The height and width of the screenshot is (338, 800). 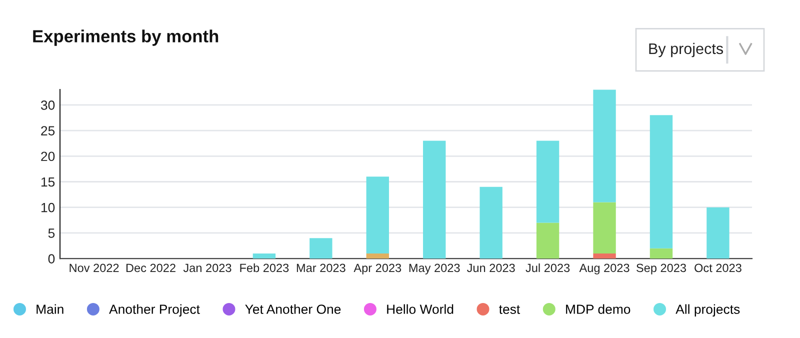 I want to click on chart-title: Experiments by month, so click(x=125, y=38).